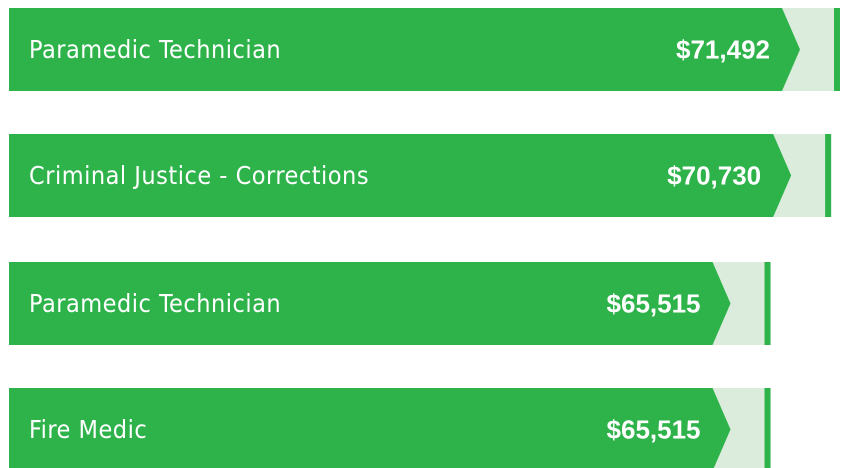  What do you see at coordinates (88, 429) in the screenshot?
I see `category-label: Fire Medic` at bounding box center [88, 429].